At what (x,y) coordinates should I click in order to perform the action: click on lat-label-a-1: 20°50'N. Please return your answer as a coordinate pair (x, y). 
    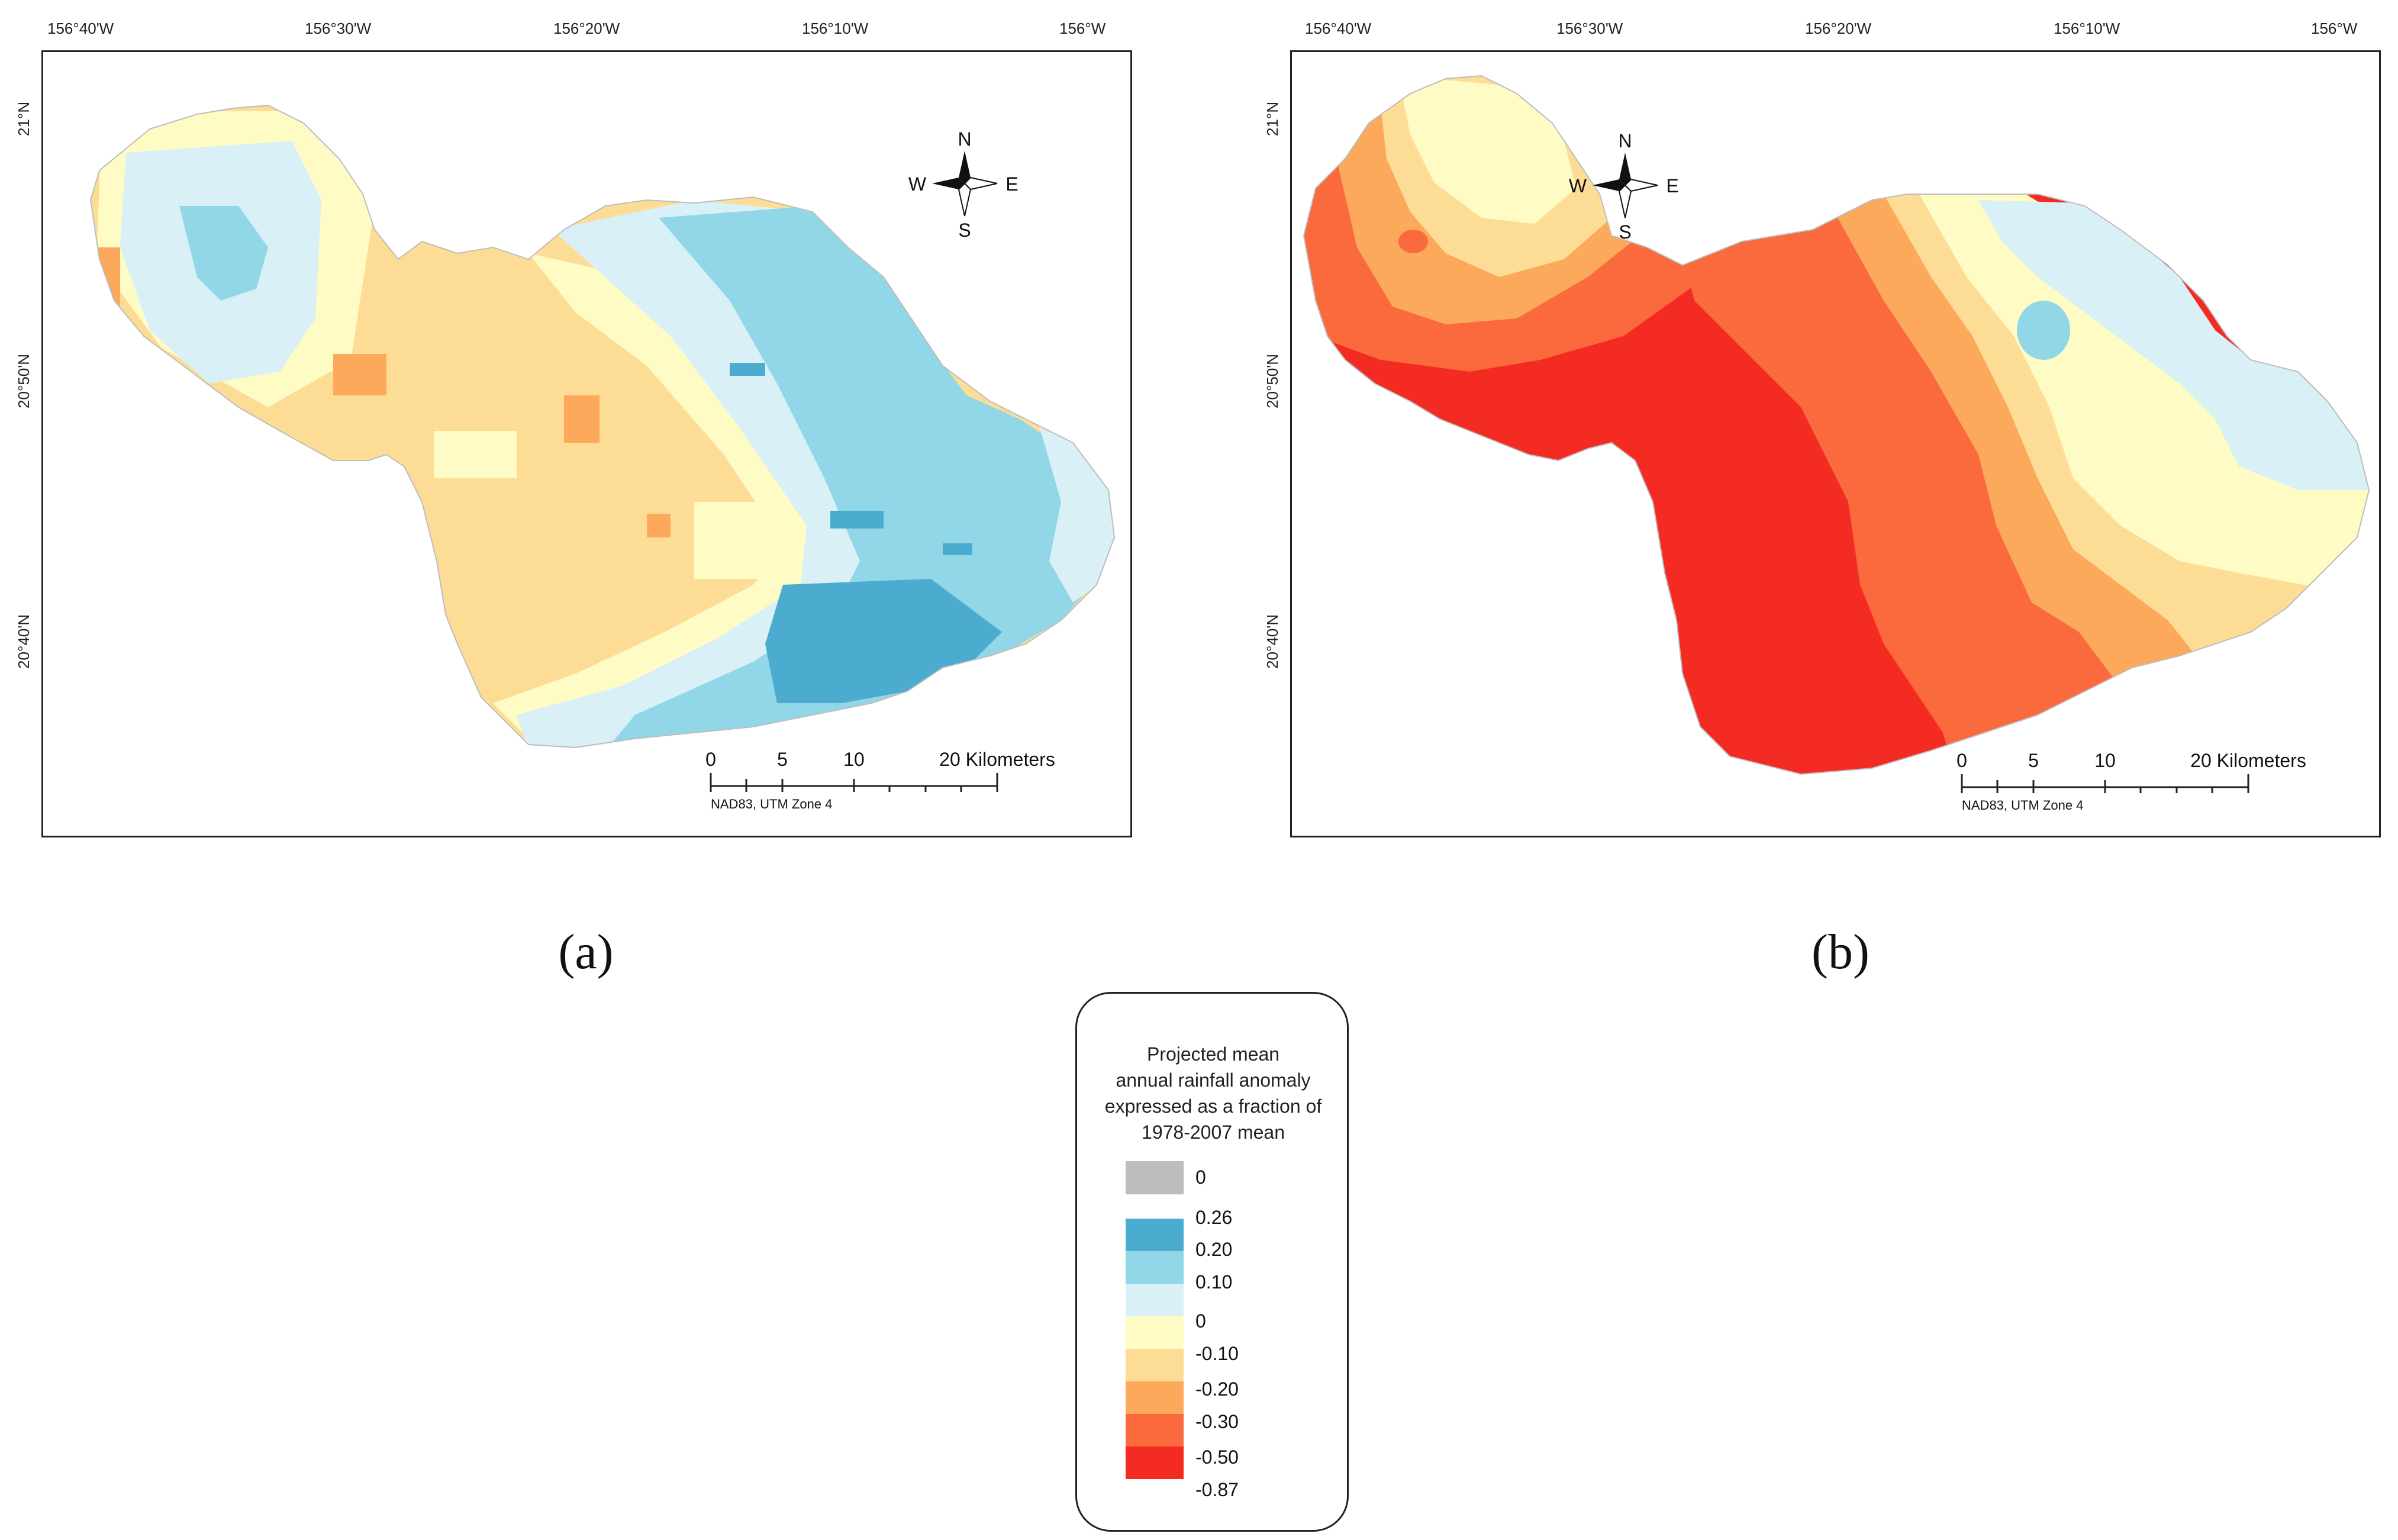
    Looking at the image, I should click on (24, 381).